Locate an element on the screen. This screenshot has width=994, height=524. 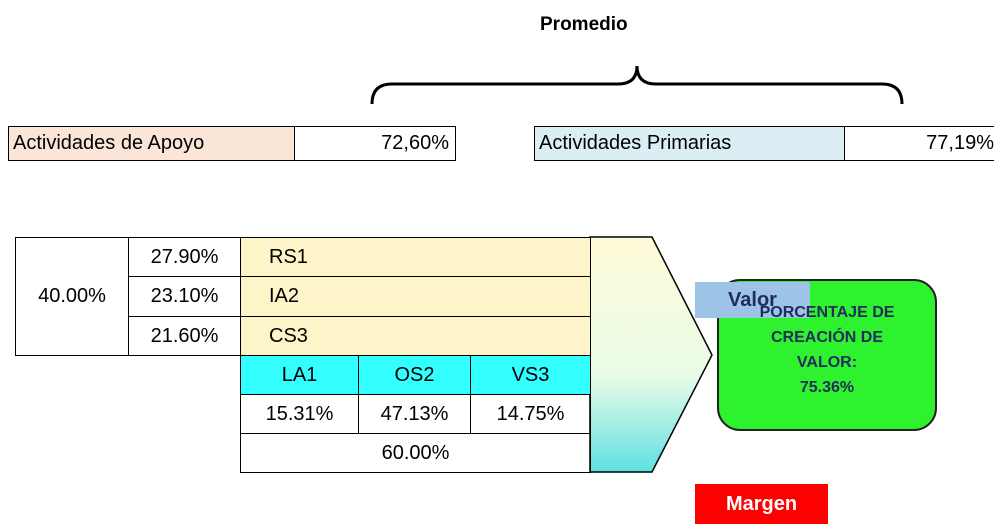
result-line: PORCENTAJE DE is located at coordinates (827, 312).